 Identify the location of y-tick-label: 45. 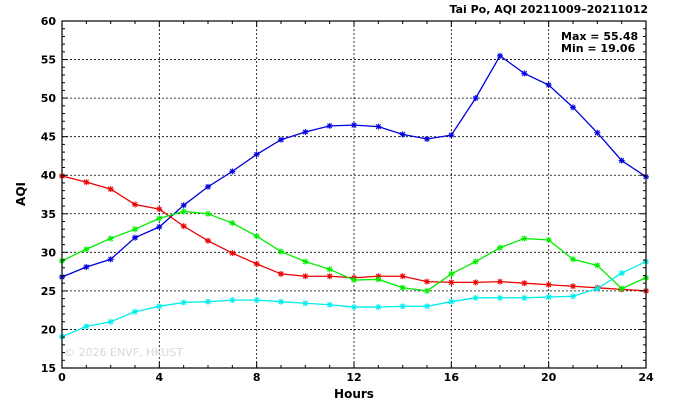
(48, 137).